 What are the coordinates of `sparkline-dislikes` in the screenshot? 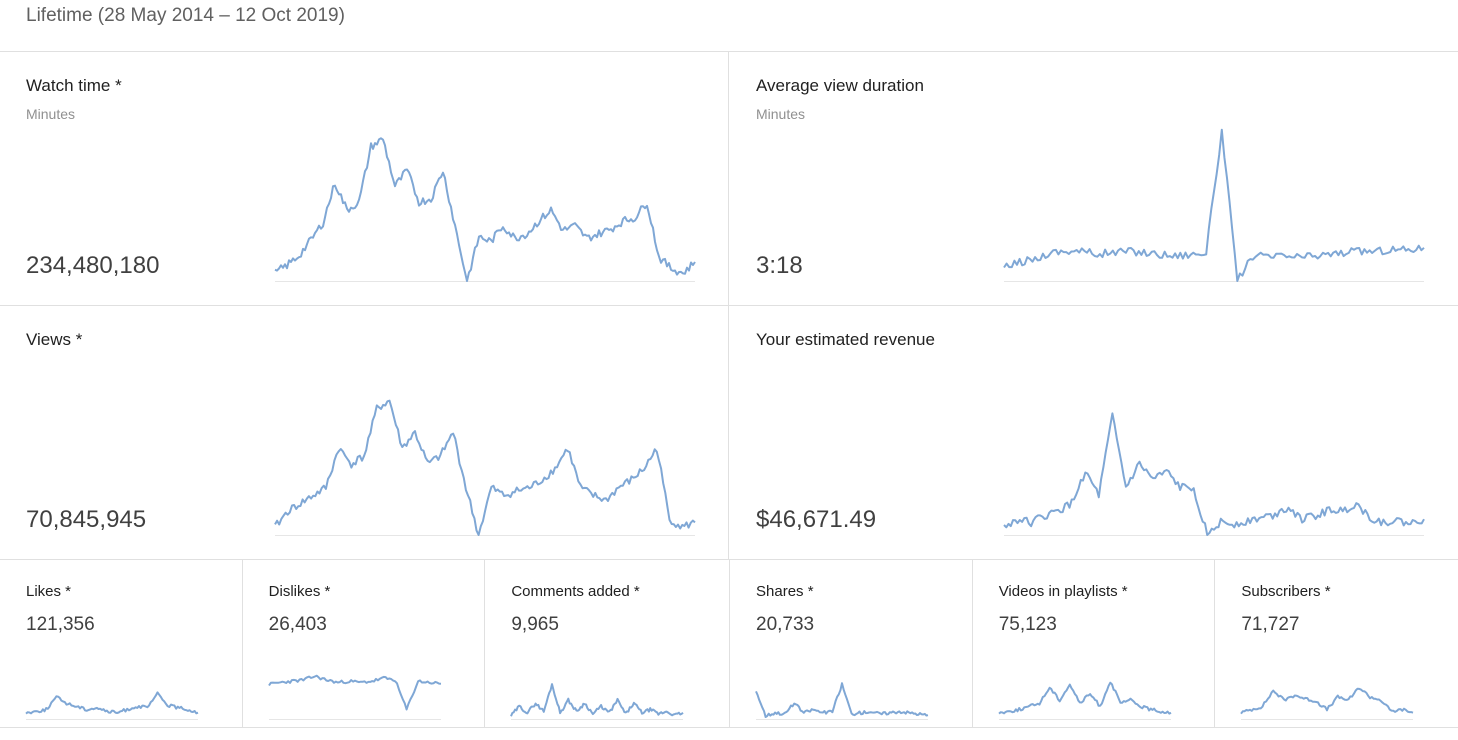 It's located at (354, 697).